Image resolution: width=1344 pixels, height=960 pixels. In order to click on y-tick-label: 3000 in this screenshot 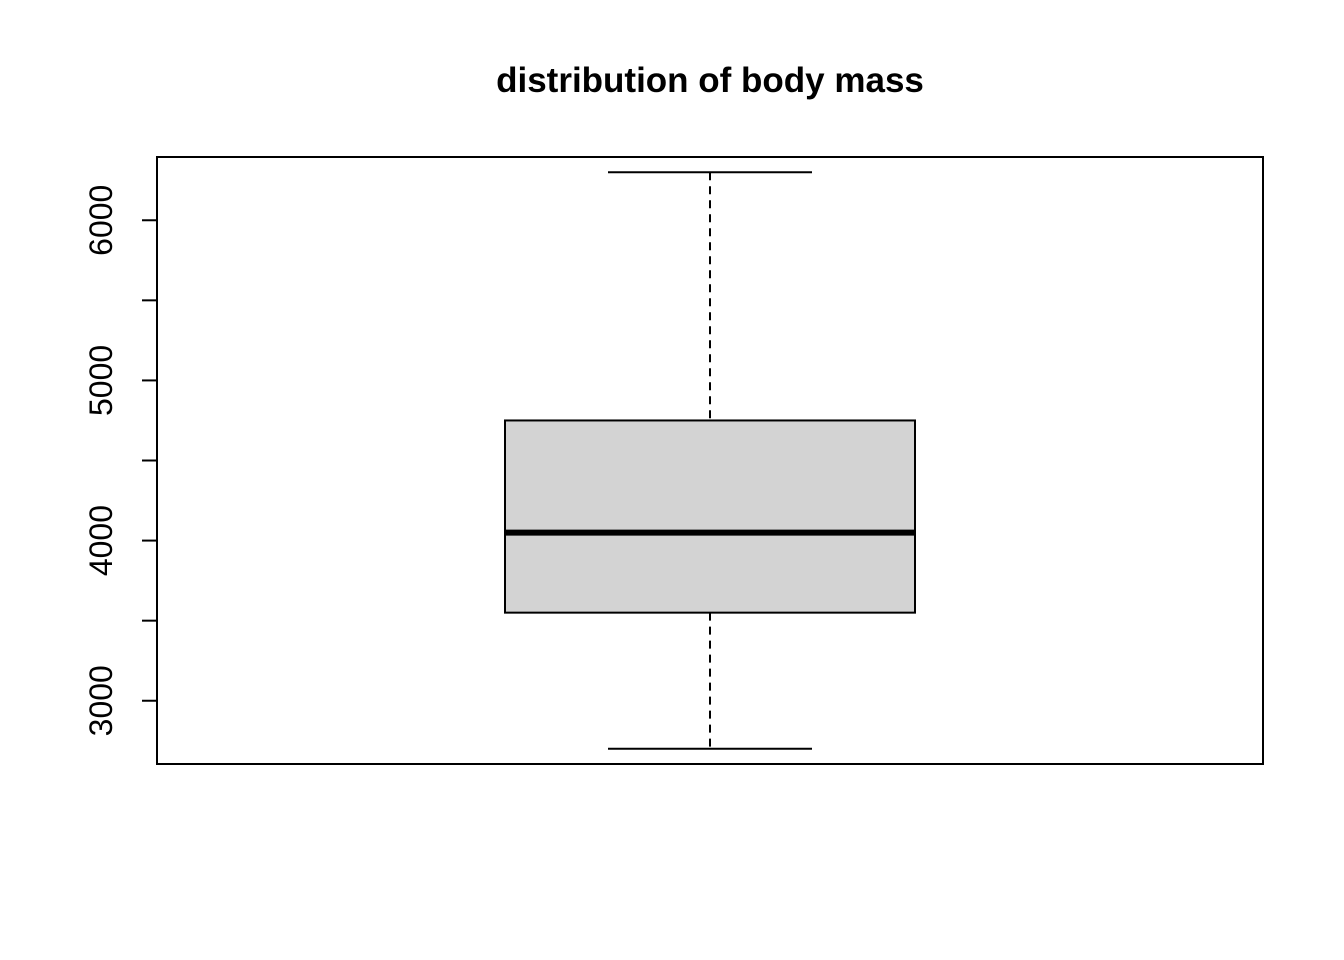, I will do `click(101, 700)`.